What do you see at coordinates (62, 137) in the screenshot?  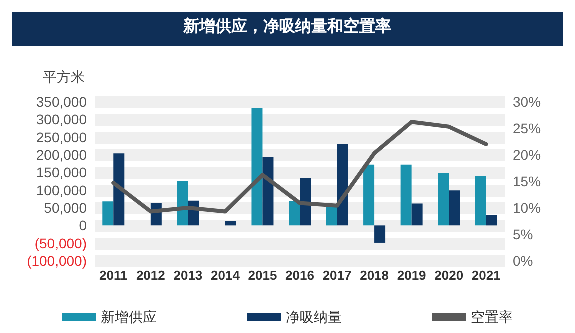 I see `y-tick-label: 250,000` at bounding box center [62, 137].